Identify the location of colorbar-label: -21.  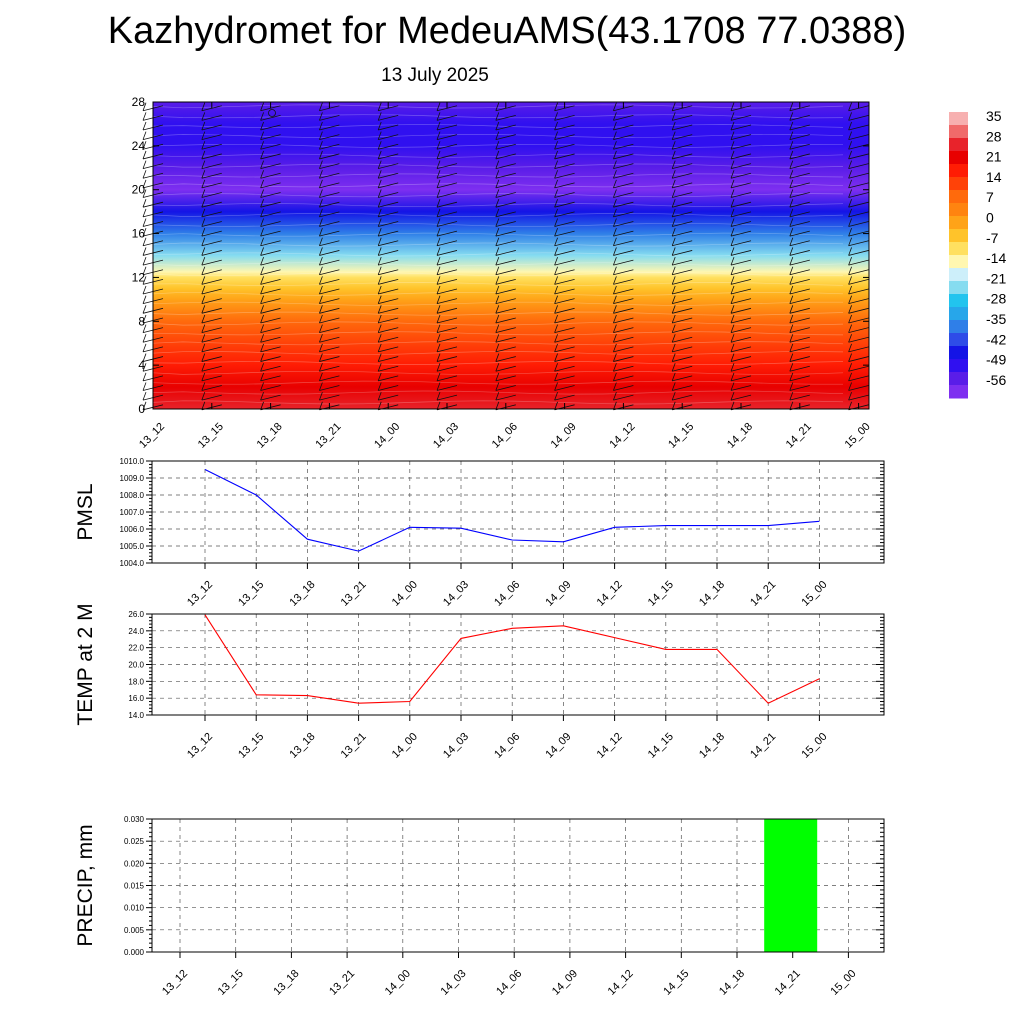
(996, 278).